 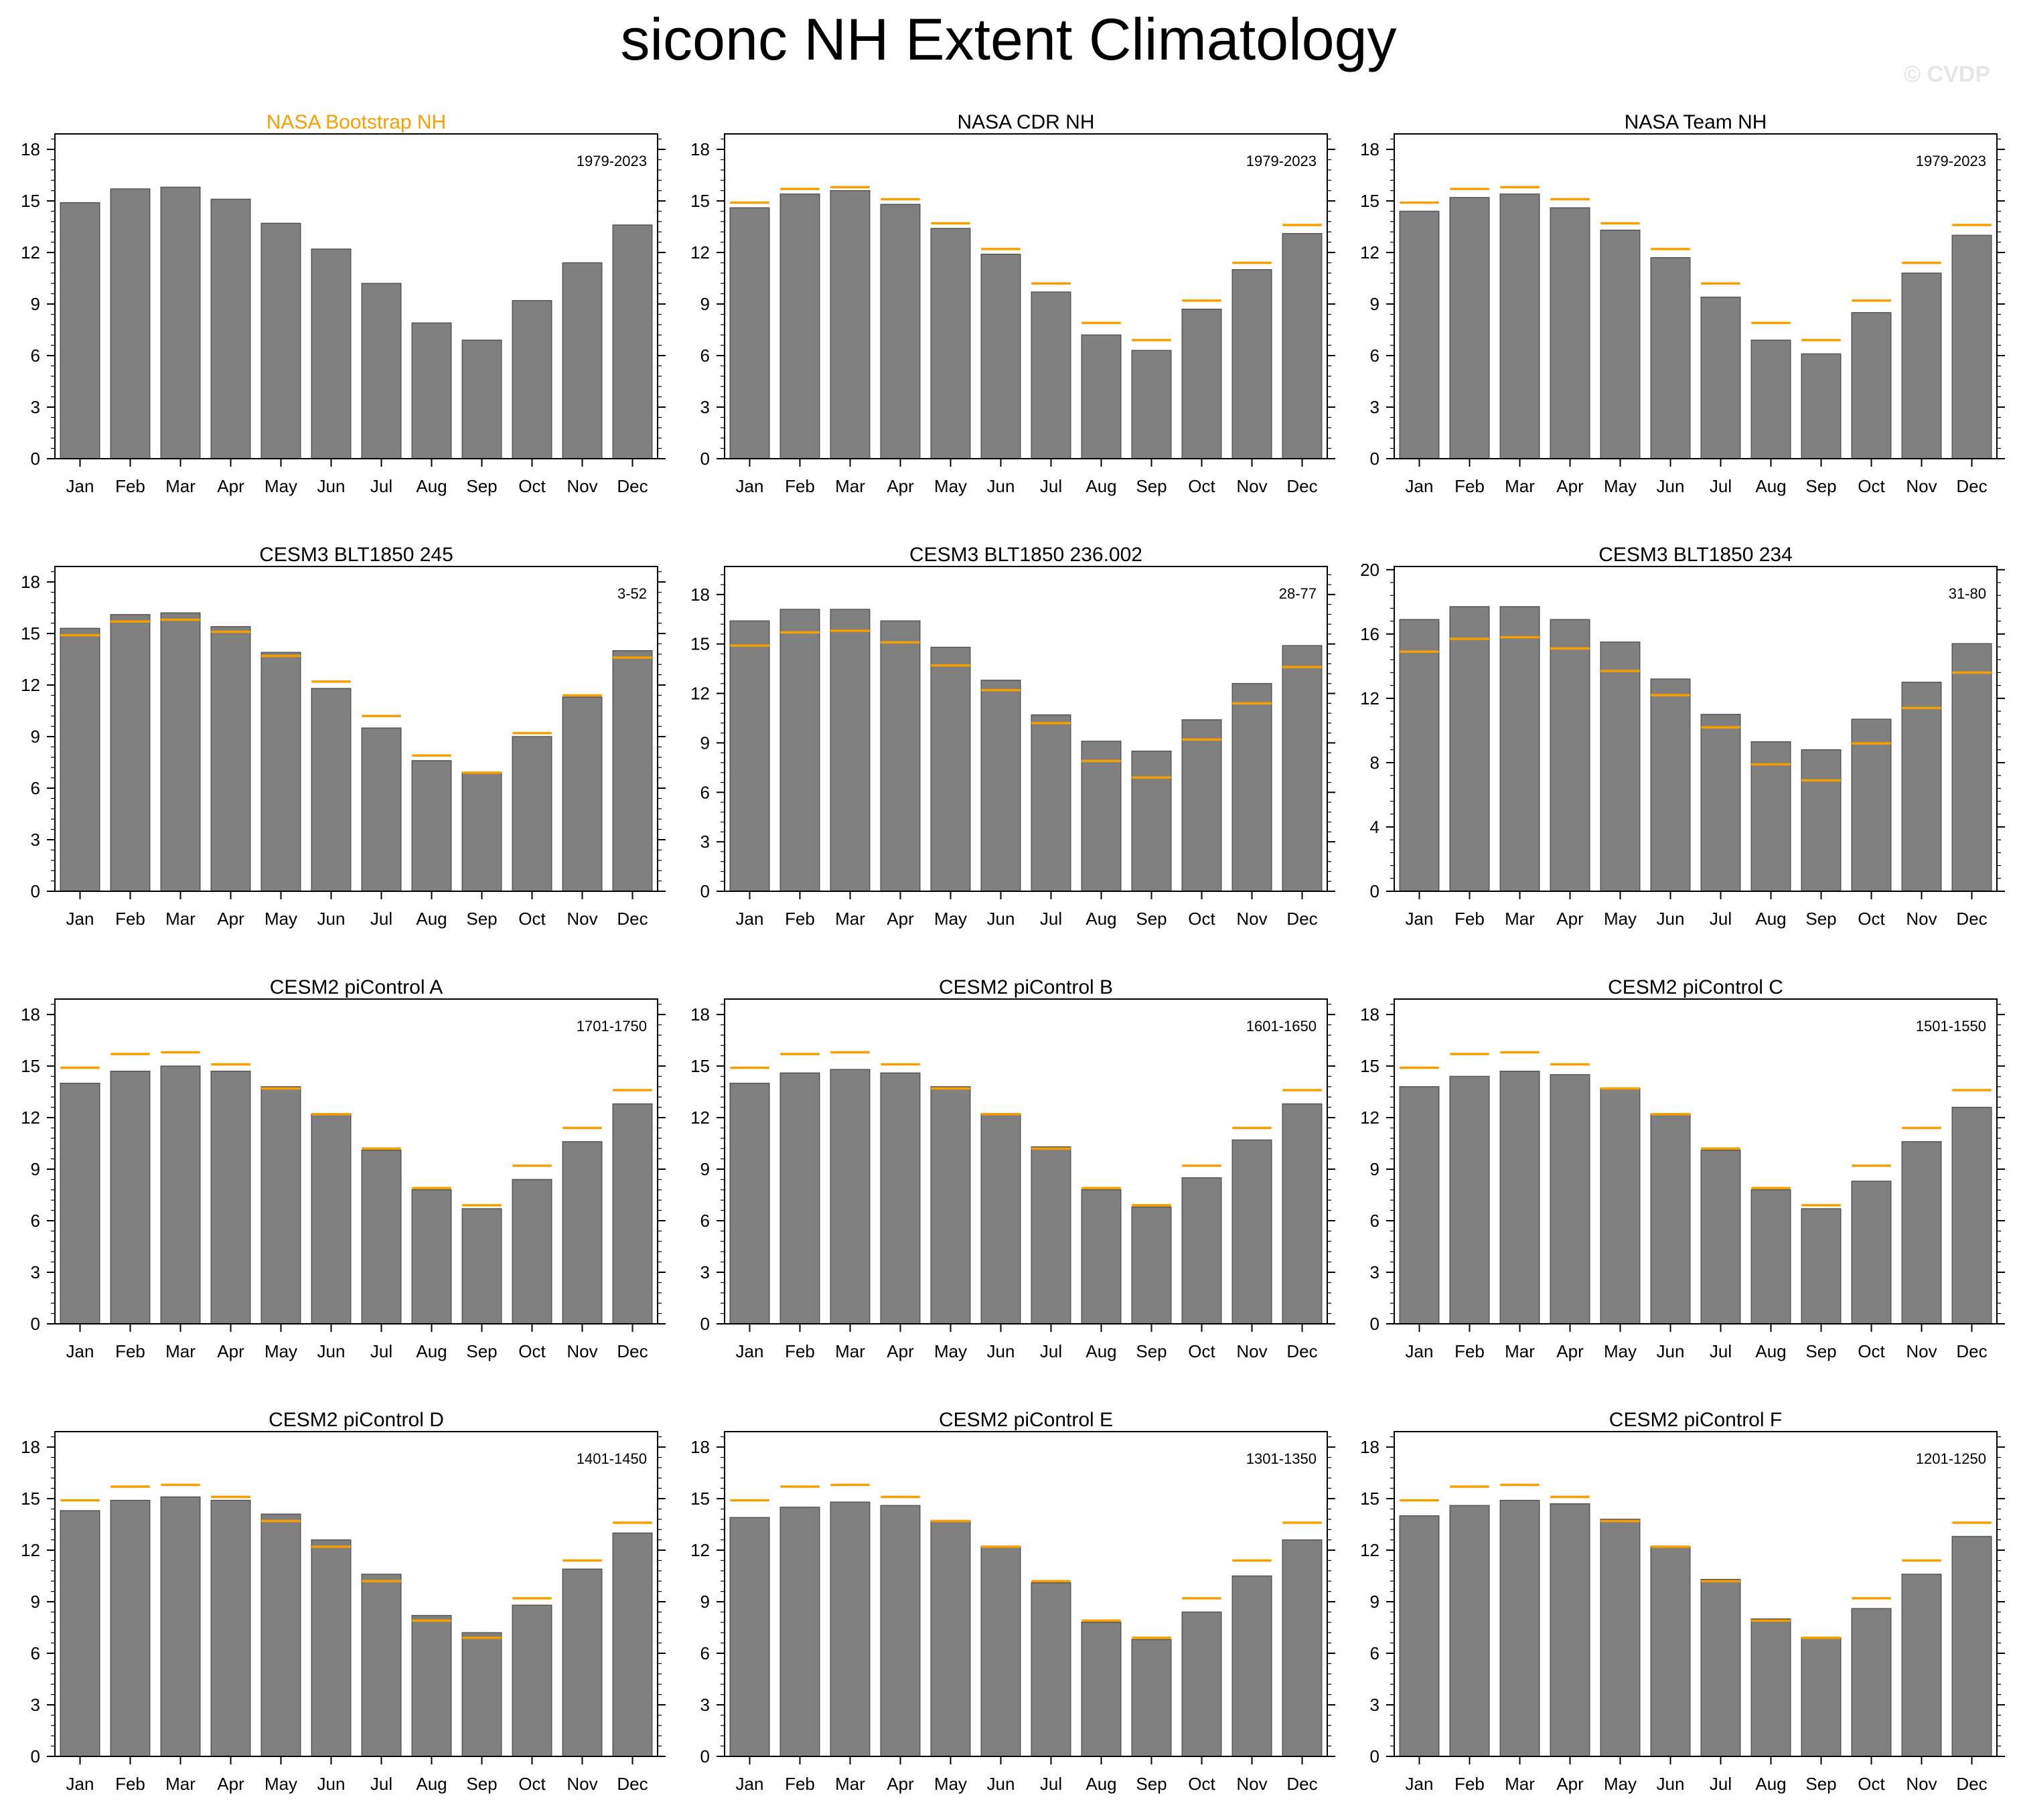 What do you see at coordinates (1947, 74) in the screenshot?
I see `watermark: © CVDP` at bounding box center [1947, 74].